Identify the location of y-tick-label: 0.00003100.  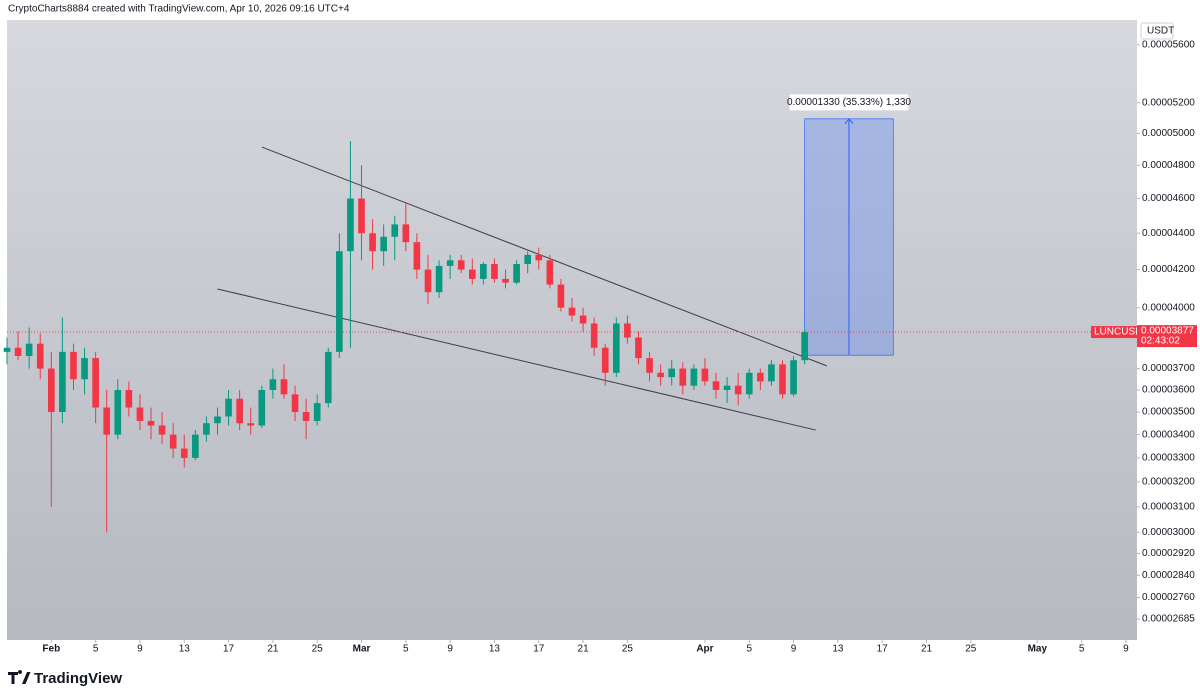
(1168, 506).